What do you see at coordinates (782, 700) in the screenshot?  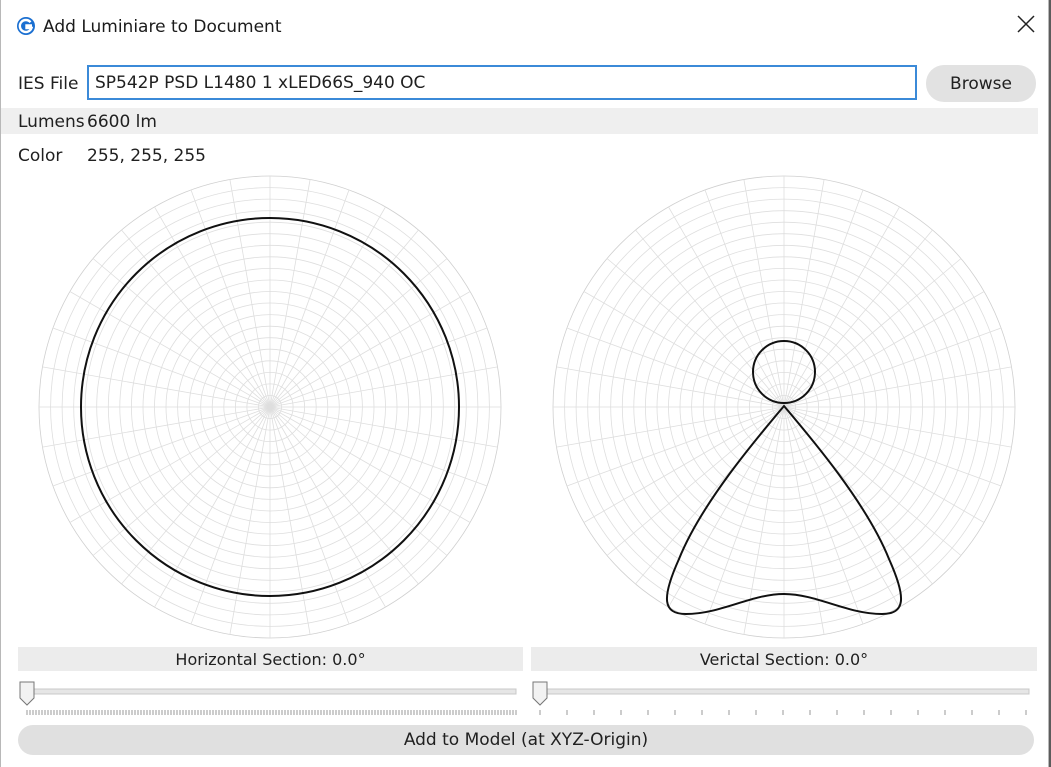 I see `vertical-section-slider` at bounding box center [782, 700].